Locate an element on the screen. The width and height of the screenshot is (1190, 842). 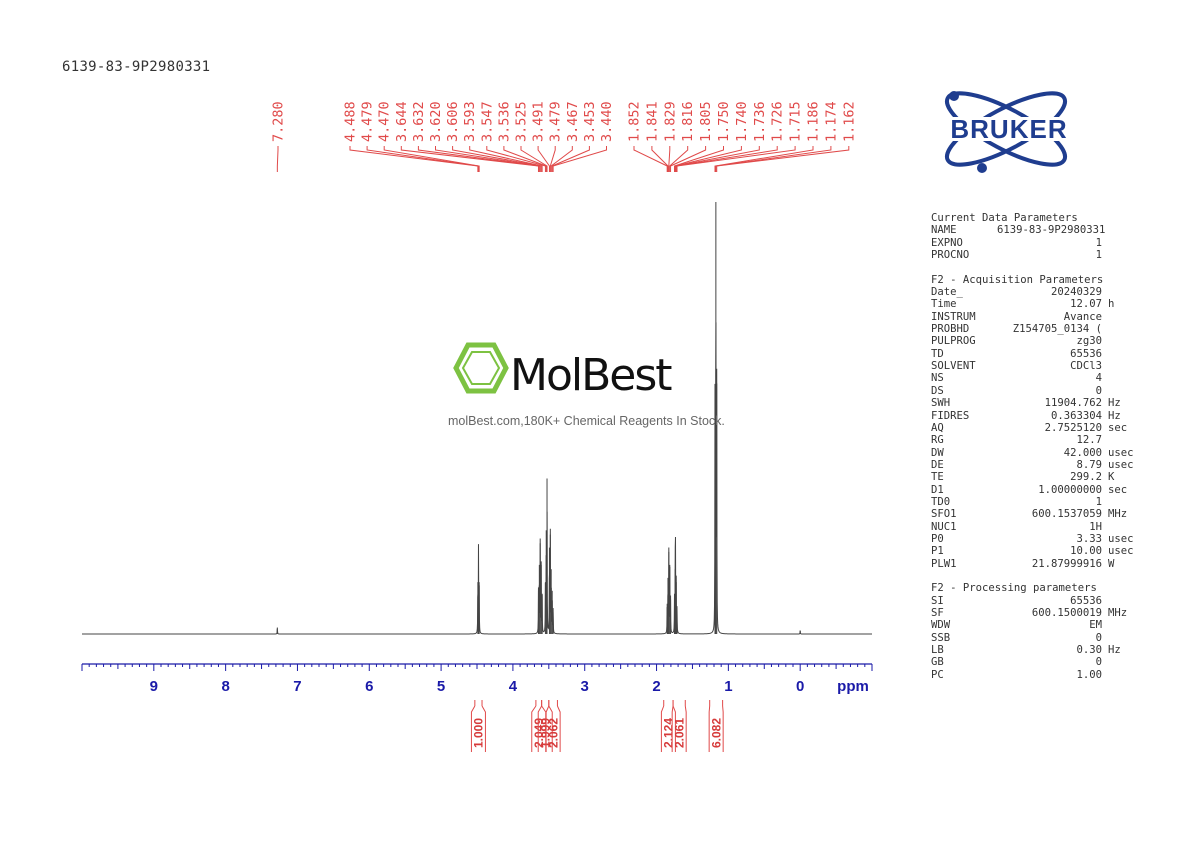
param-row: LB 0.30 Hz is located at coordinates (1037, 650).